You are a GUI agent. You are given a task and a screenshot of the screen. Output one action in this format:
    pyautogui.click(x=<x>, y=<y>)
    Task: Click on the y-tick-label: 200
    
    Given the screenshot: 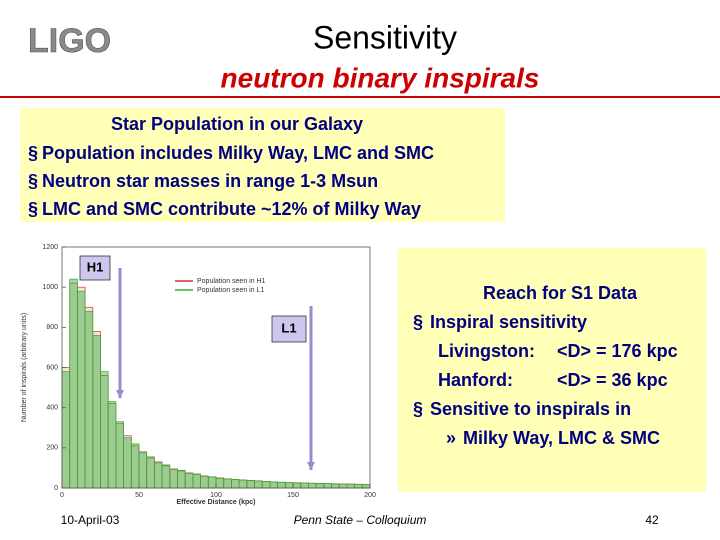 What is the action you would take?
    pyautogui.click(x=52, y=448)
    